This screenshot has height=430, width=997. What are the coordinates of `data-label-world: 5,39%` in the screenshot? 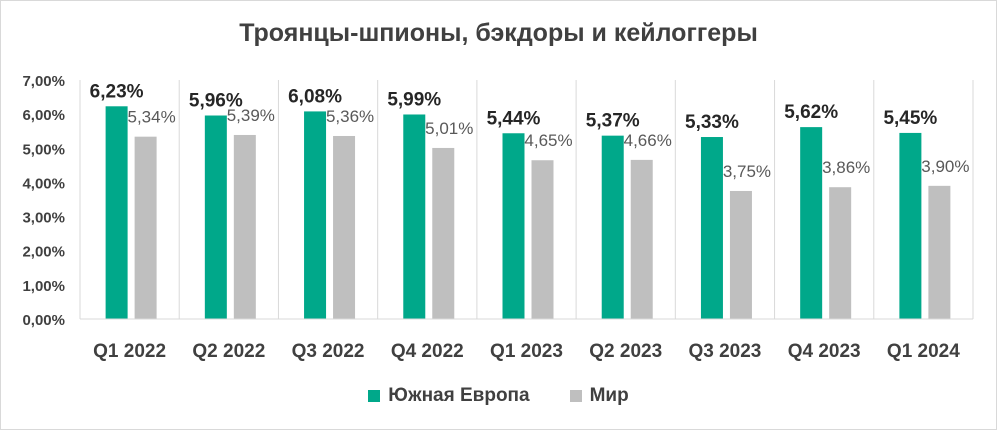 It's located at (251, 115).